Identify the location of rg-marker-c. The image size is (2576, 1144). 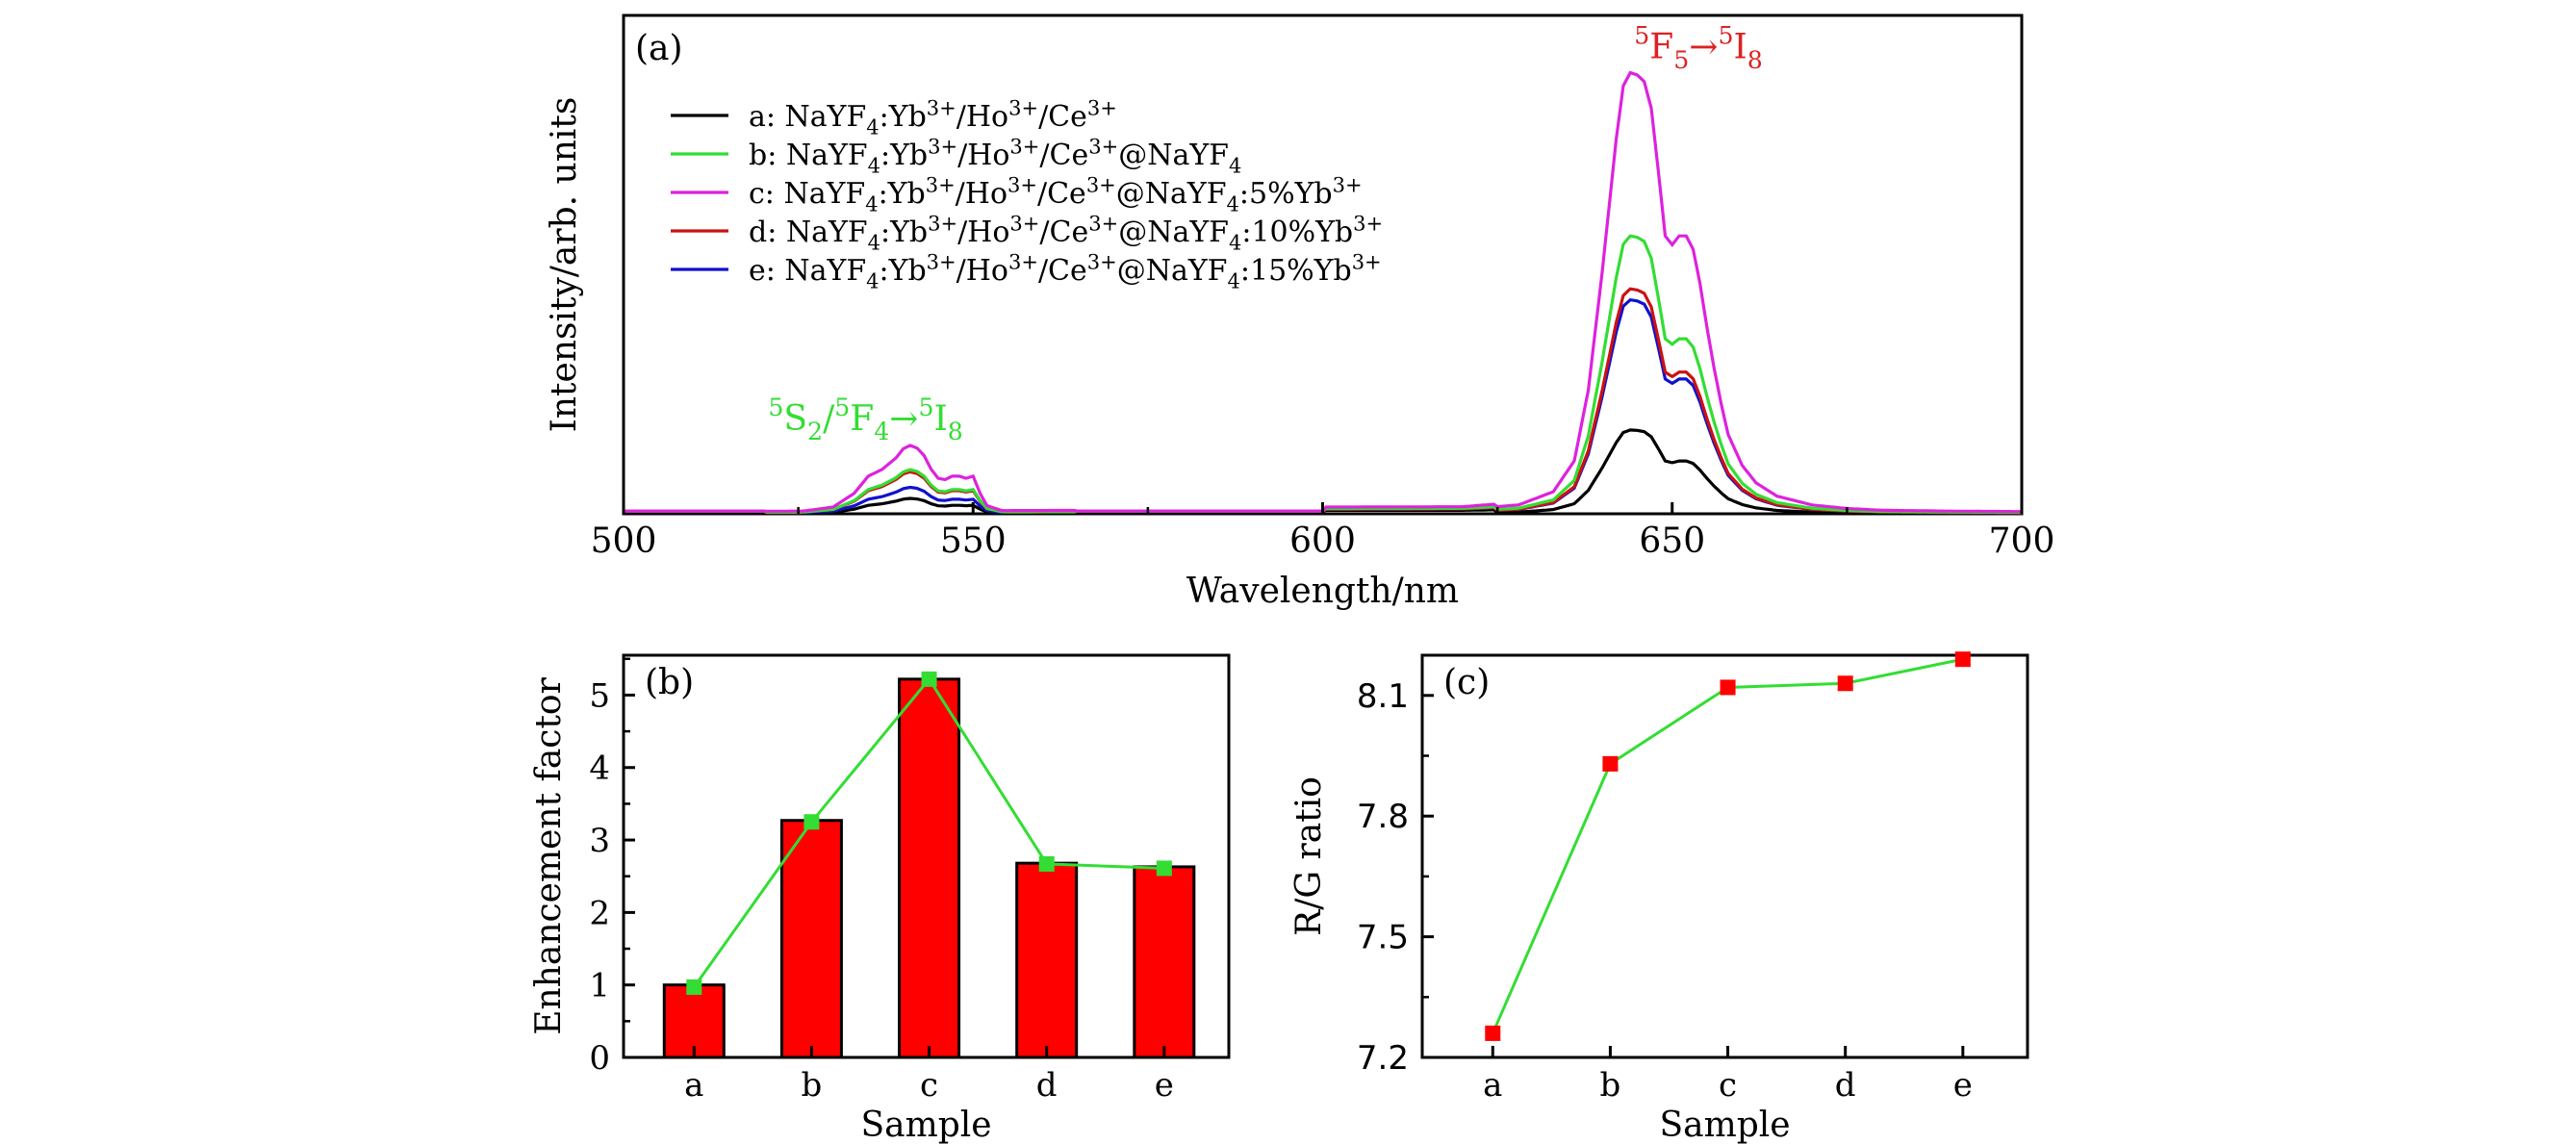
(1728, 687).